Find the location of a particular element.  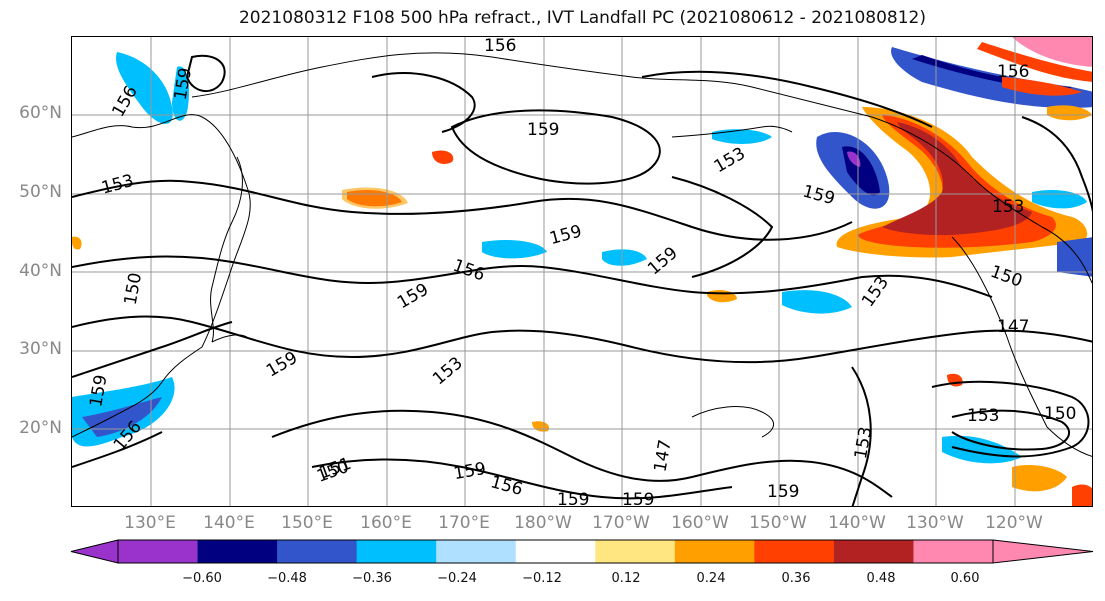

longitude-label: 140°W is located at coordinates (857, 523).